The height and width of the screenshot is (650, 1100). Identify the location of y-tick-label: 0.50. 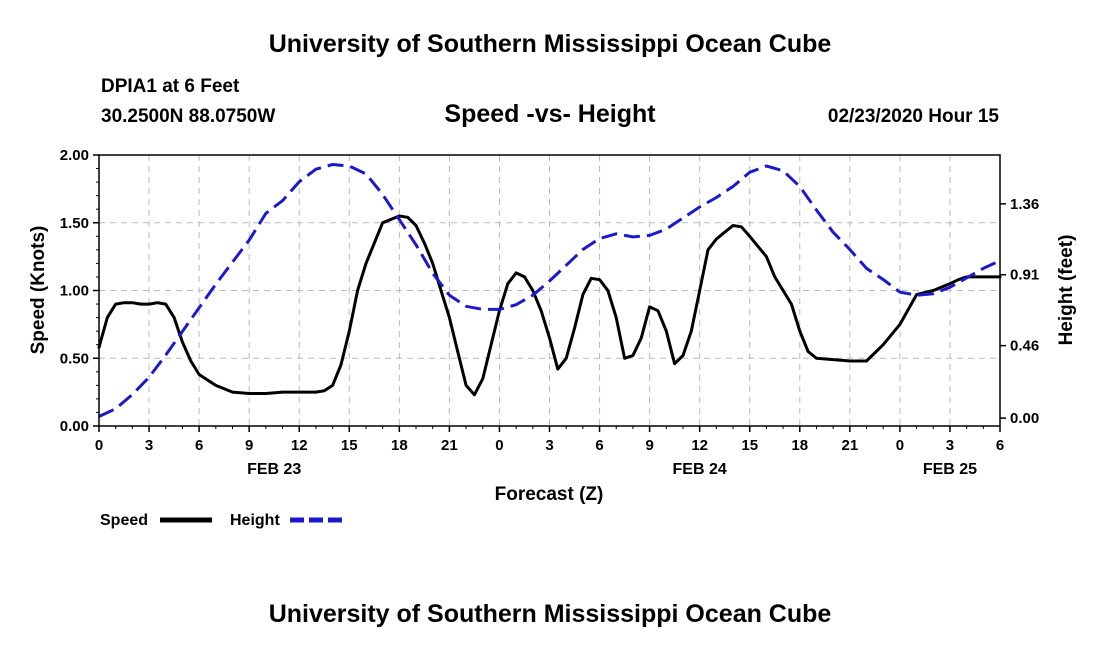
(74, 358).